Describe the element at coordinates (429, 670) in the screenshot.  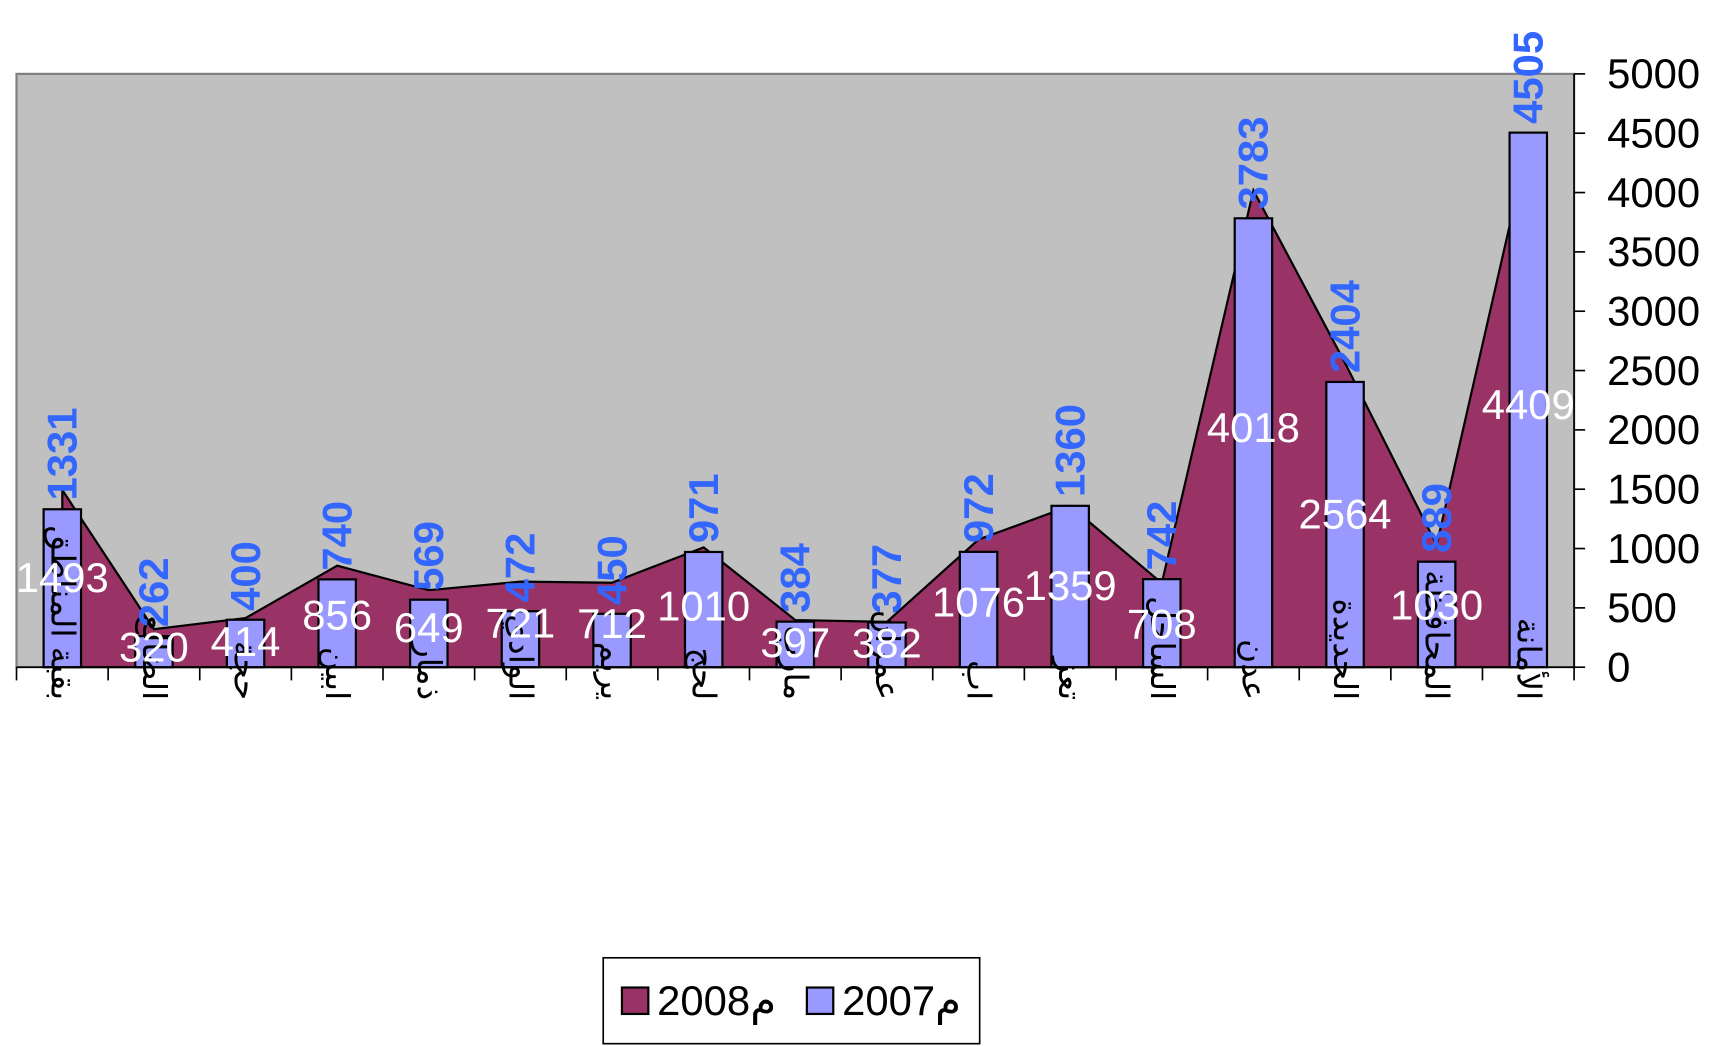
I see `x-tick-label: ذمار` at that location.